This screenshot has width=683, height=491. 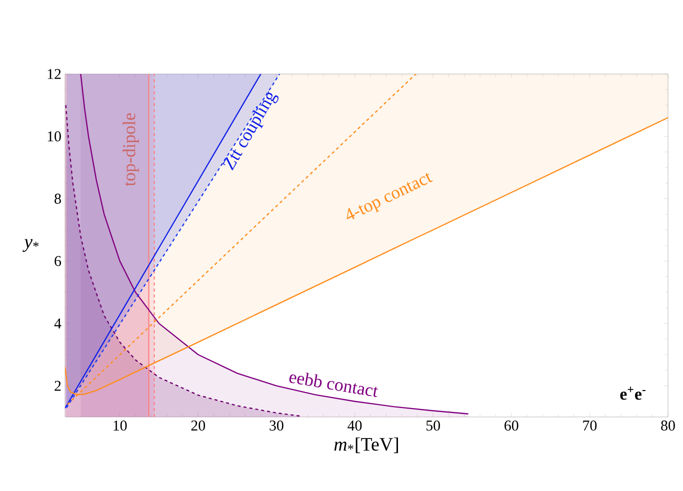 What do you see at coordinates (366, 445) in the screenshot?
I see `x-axis-title: m$_{*}$[TeV]` at bounding box center [366, 445].